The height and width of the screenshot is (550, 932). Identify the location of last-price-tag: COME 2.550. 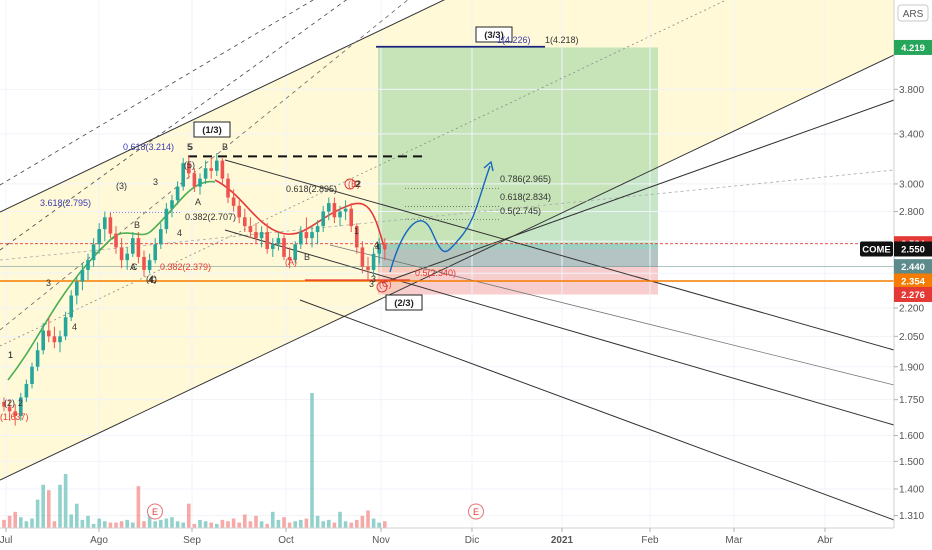
(896, 249).